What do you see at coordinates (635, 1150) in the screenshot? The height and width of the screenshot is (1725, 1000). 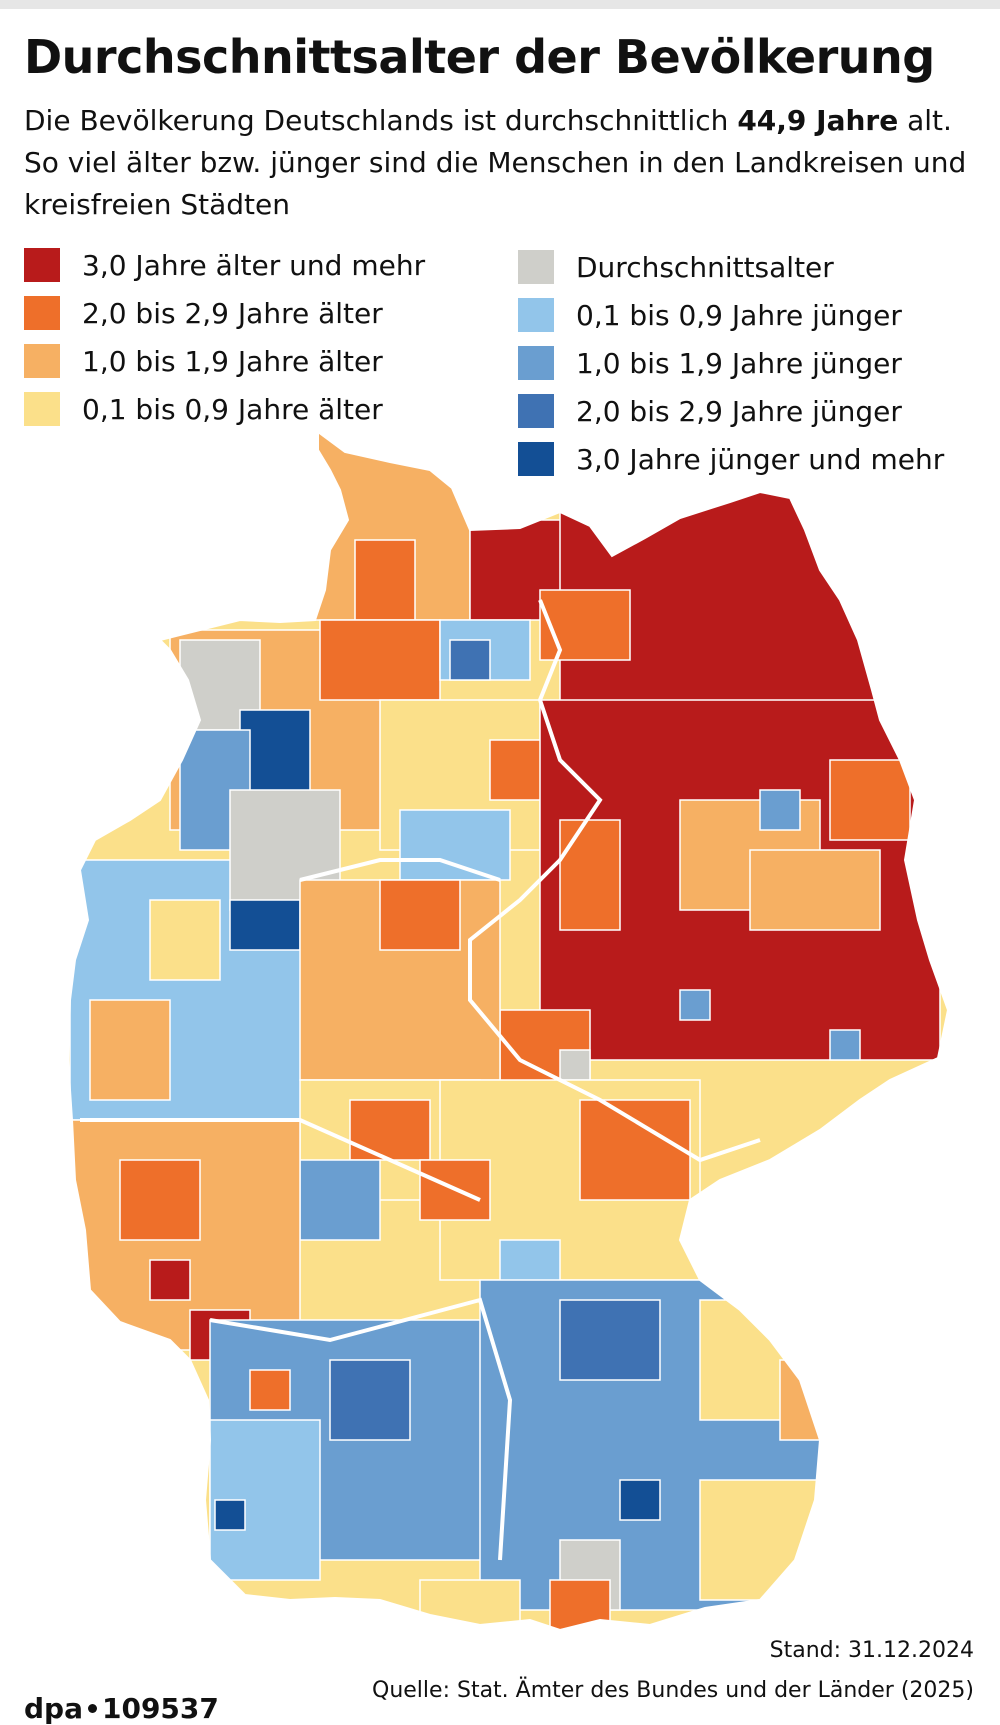 I see `map-region-upper-franconia` at bounding box center [635, 1150].